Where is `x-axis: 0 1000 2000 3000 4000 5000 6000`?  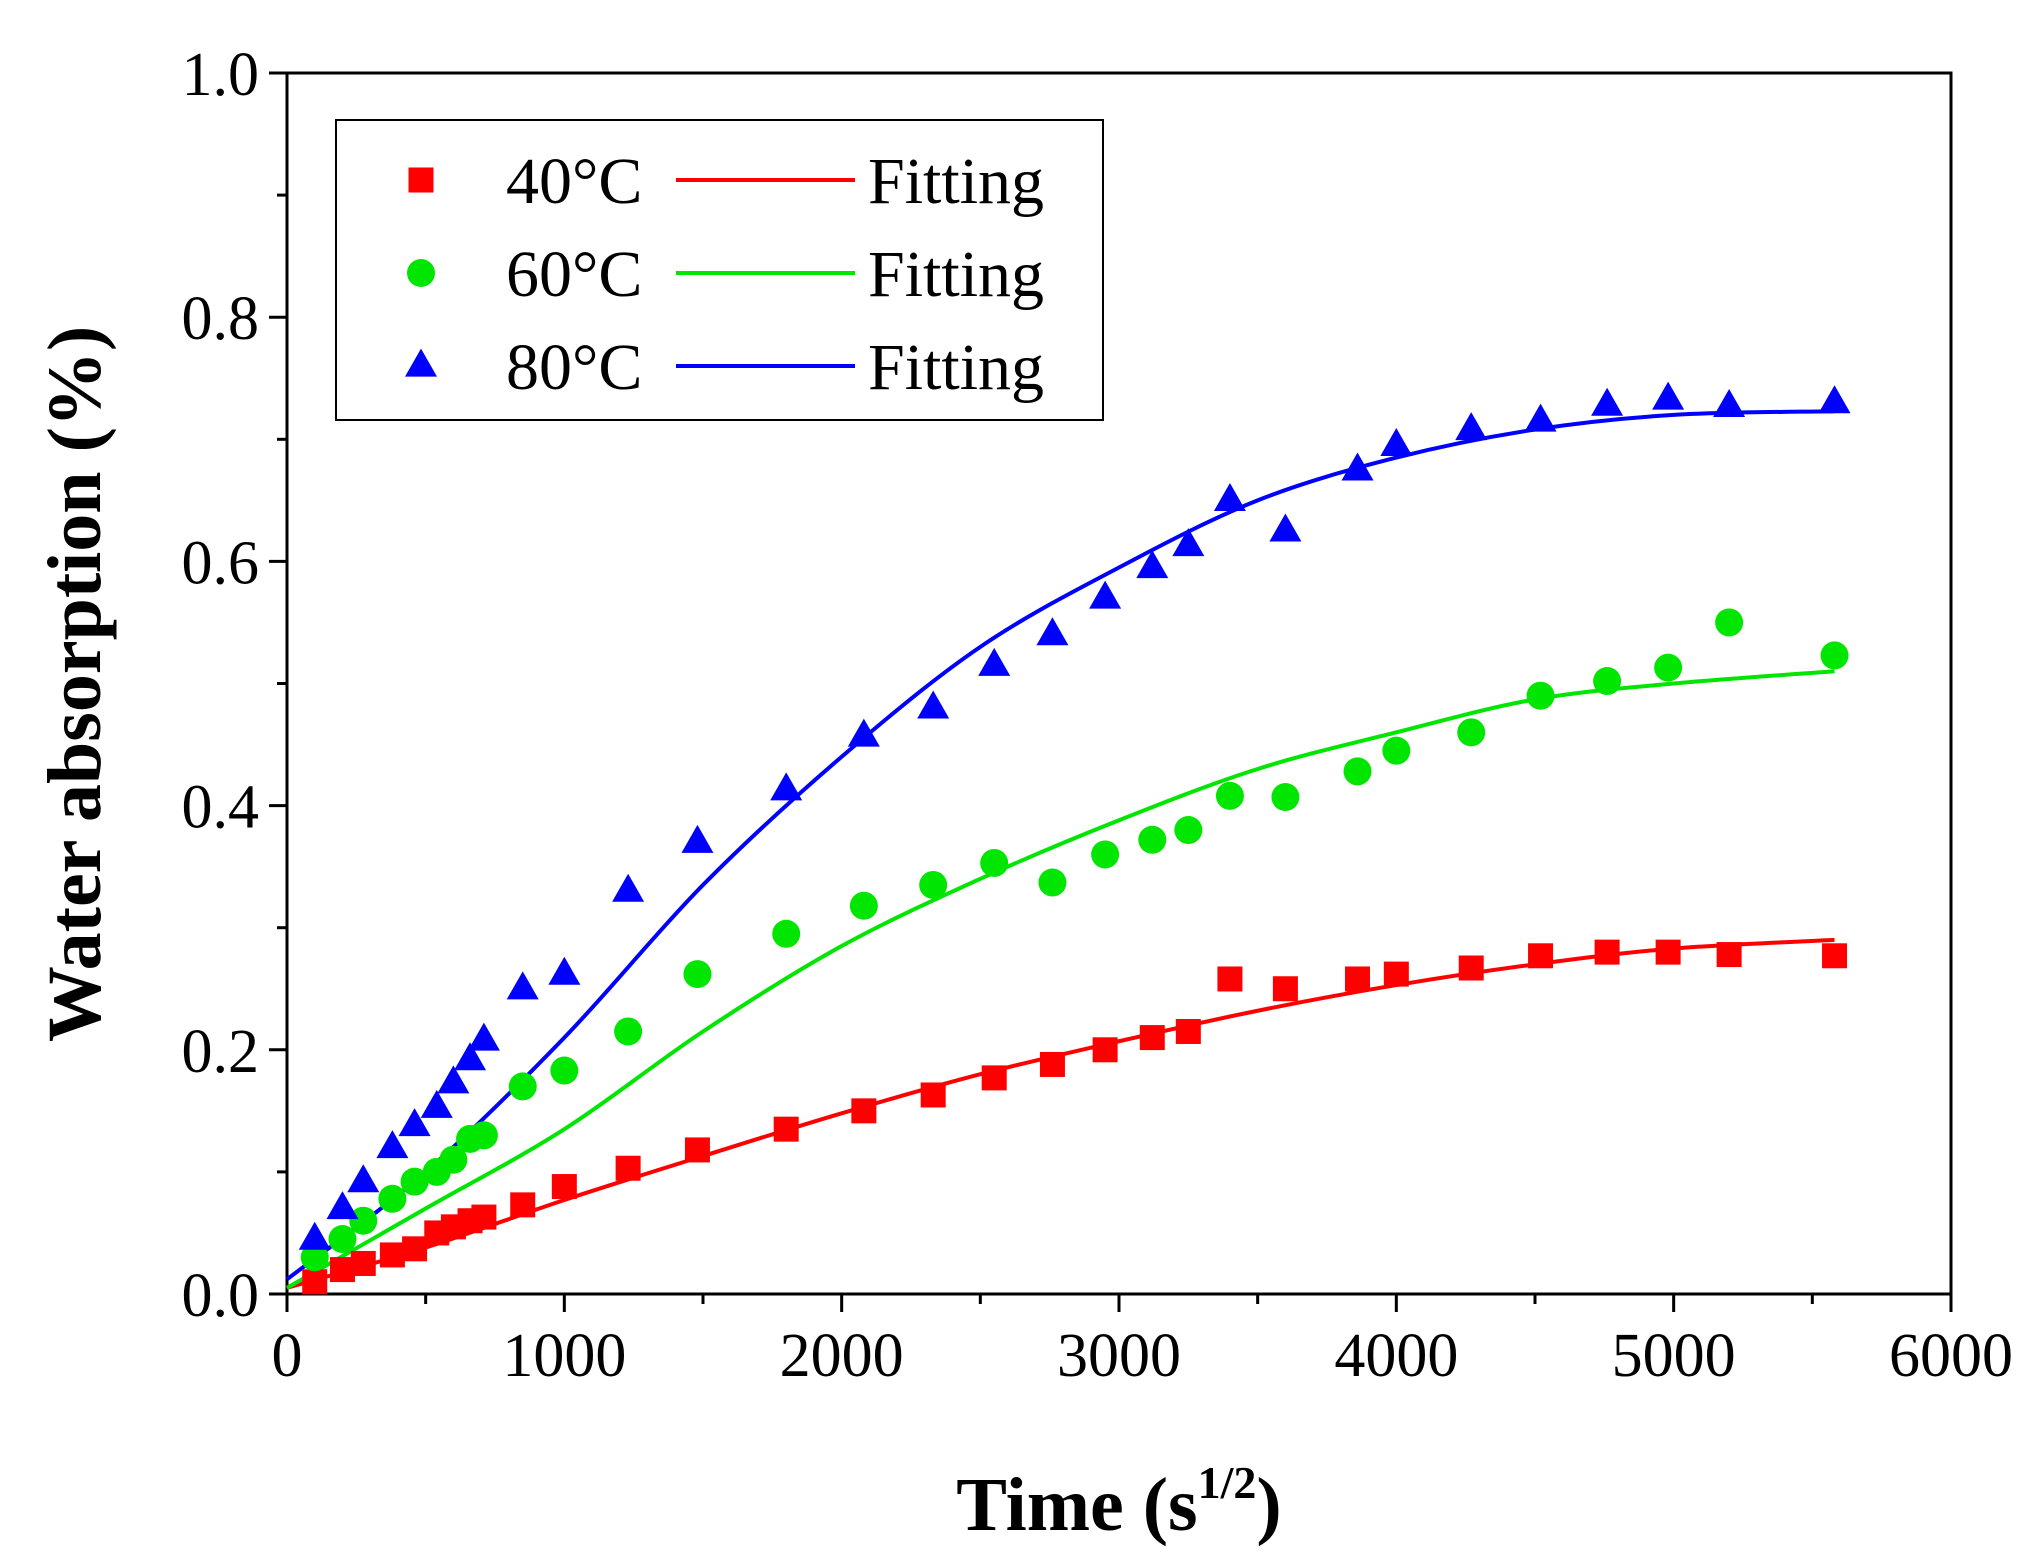
x-axis: 0 1000 2000 3000 4000 5000 6000 is located at coordinates (1142, 1342).